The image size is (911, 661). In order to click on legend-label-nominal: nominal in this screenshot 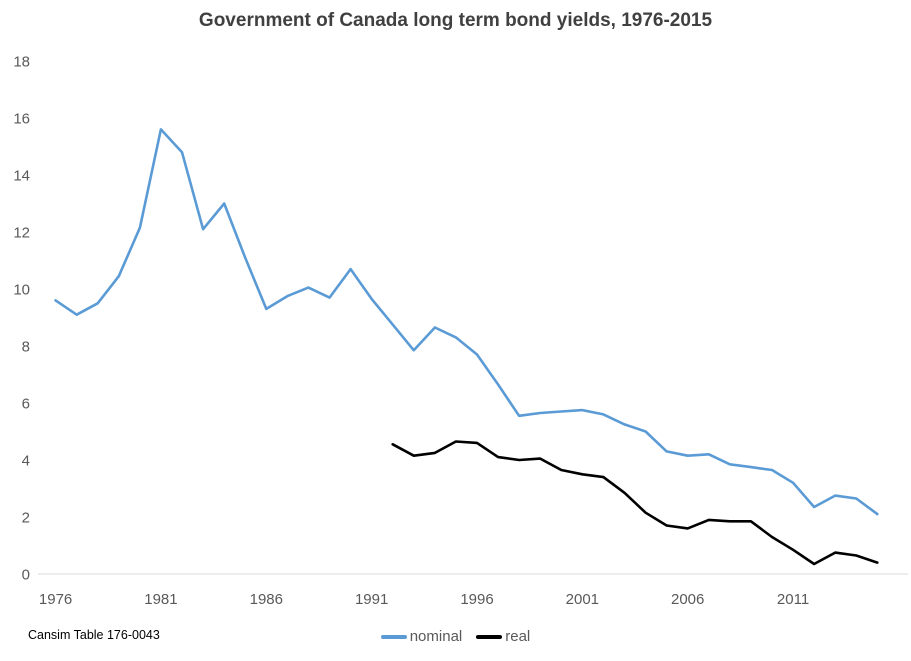, I will do `click(436, 636)`.